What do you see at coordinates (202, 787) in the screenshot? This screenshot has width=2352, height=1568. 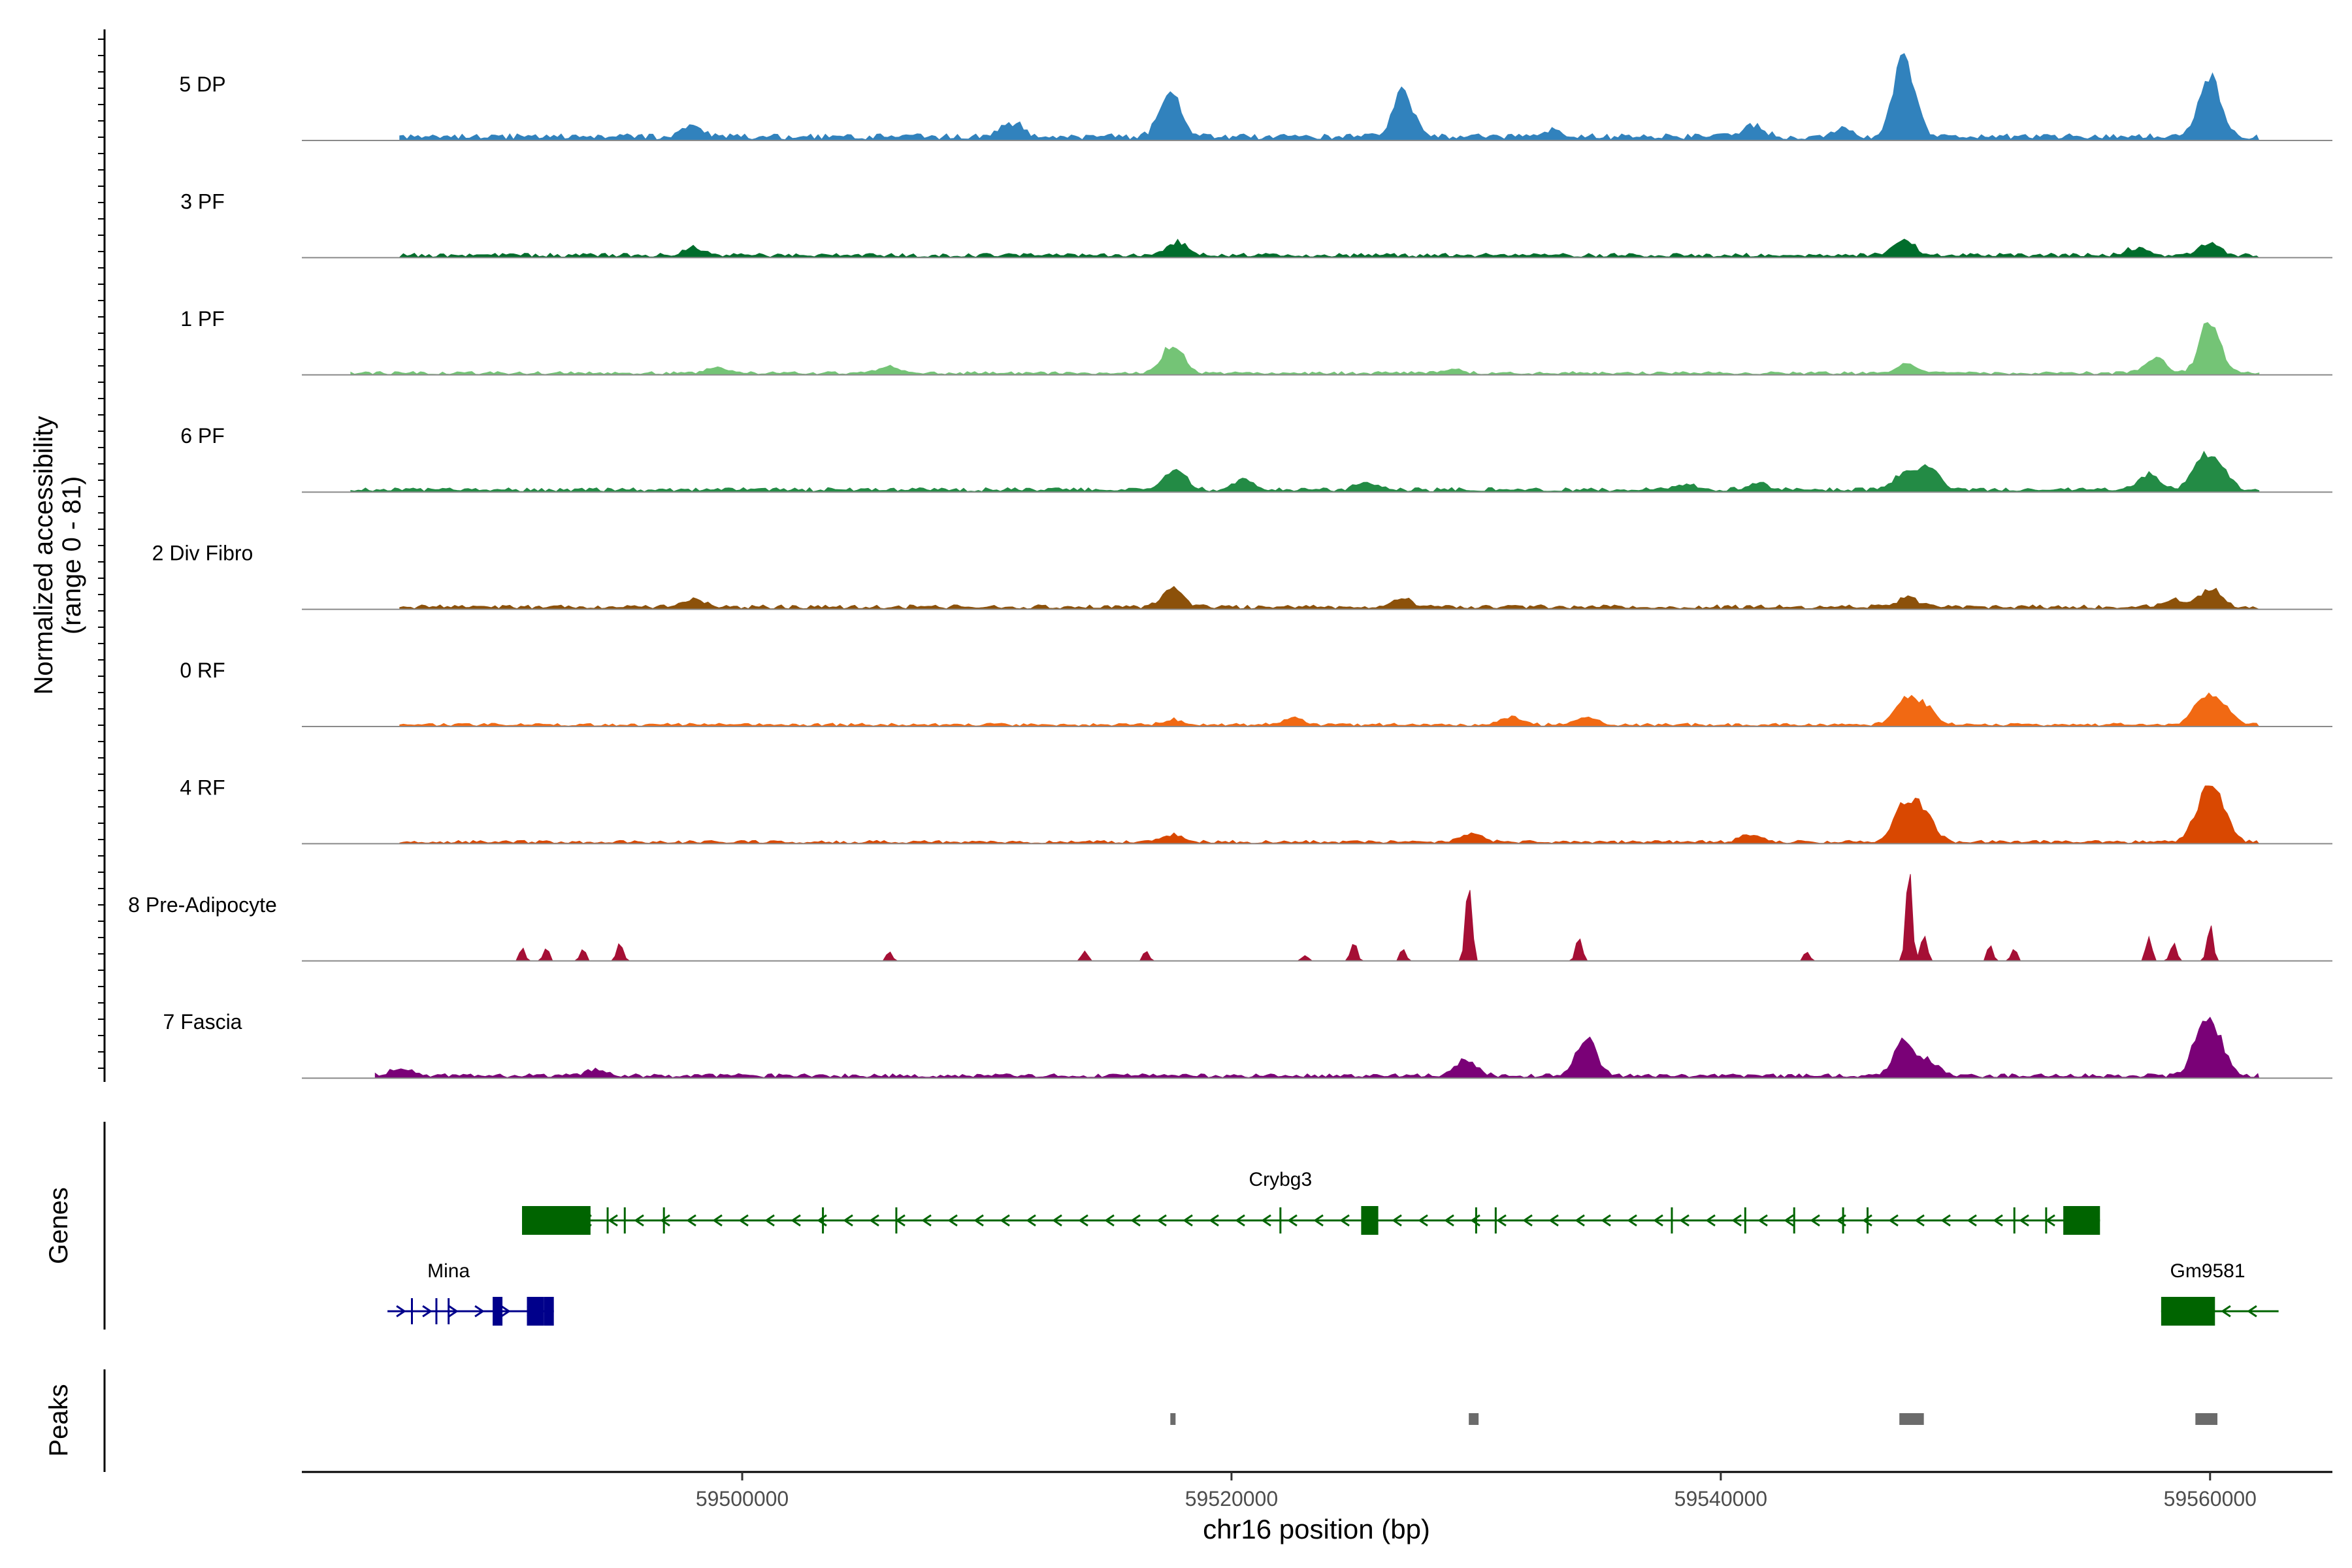 I see `track-label-4-rf: 4 RF` at bounding box center [202, 787].